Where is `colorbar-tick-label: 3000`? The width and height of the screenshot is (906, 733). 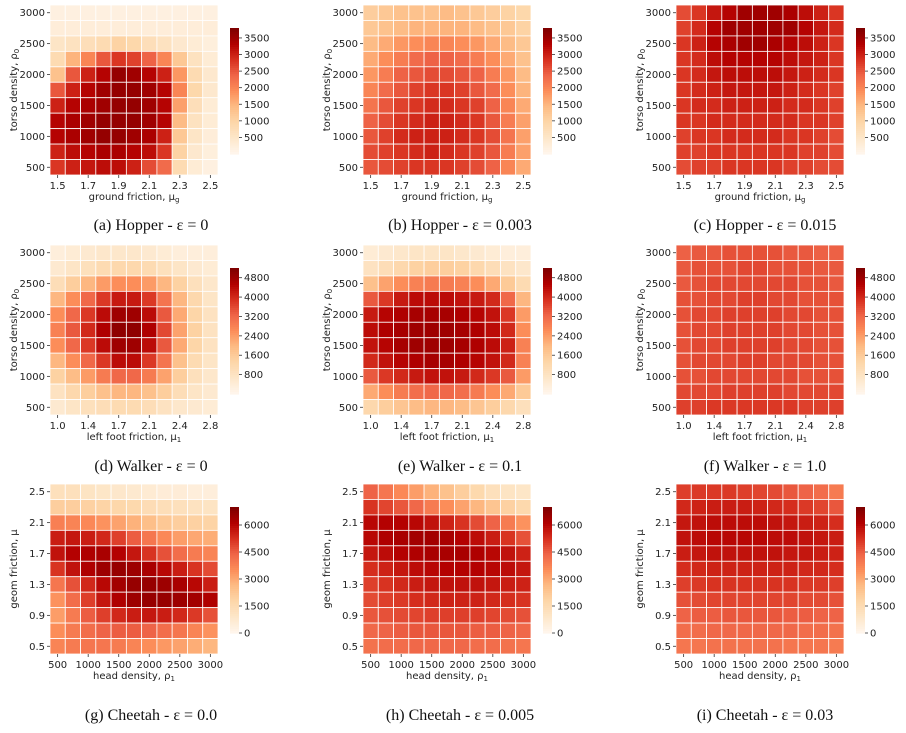
colorbar-tick-label: 3000 is located at coordinates (882, 580).